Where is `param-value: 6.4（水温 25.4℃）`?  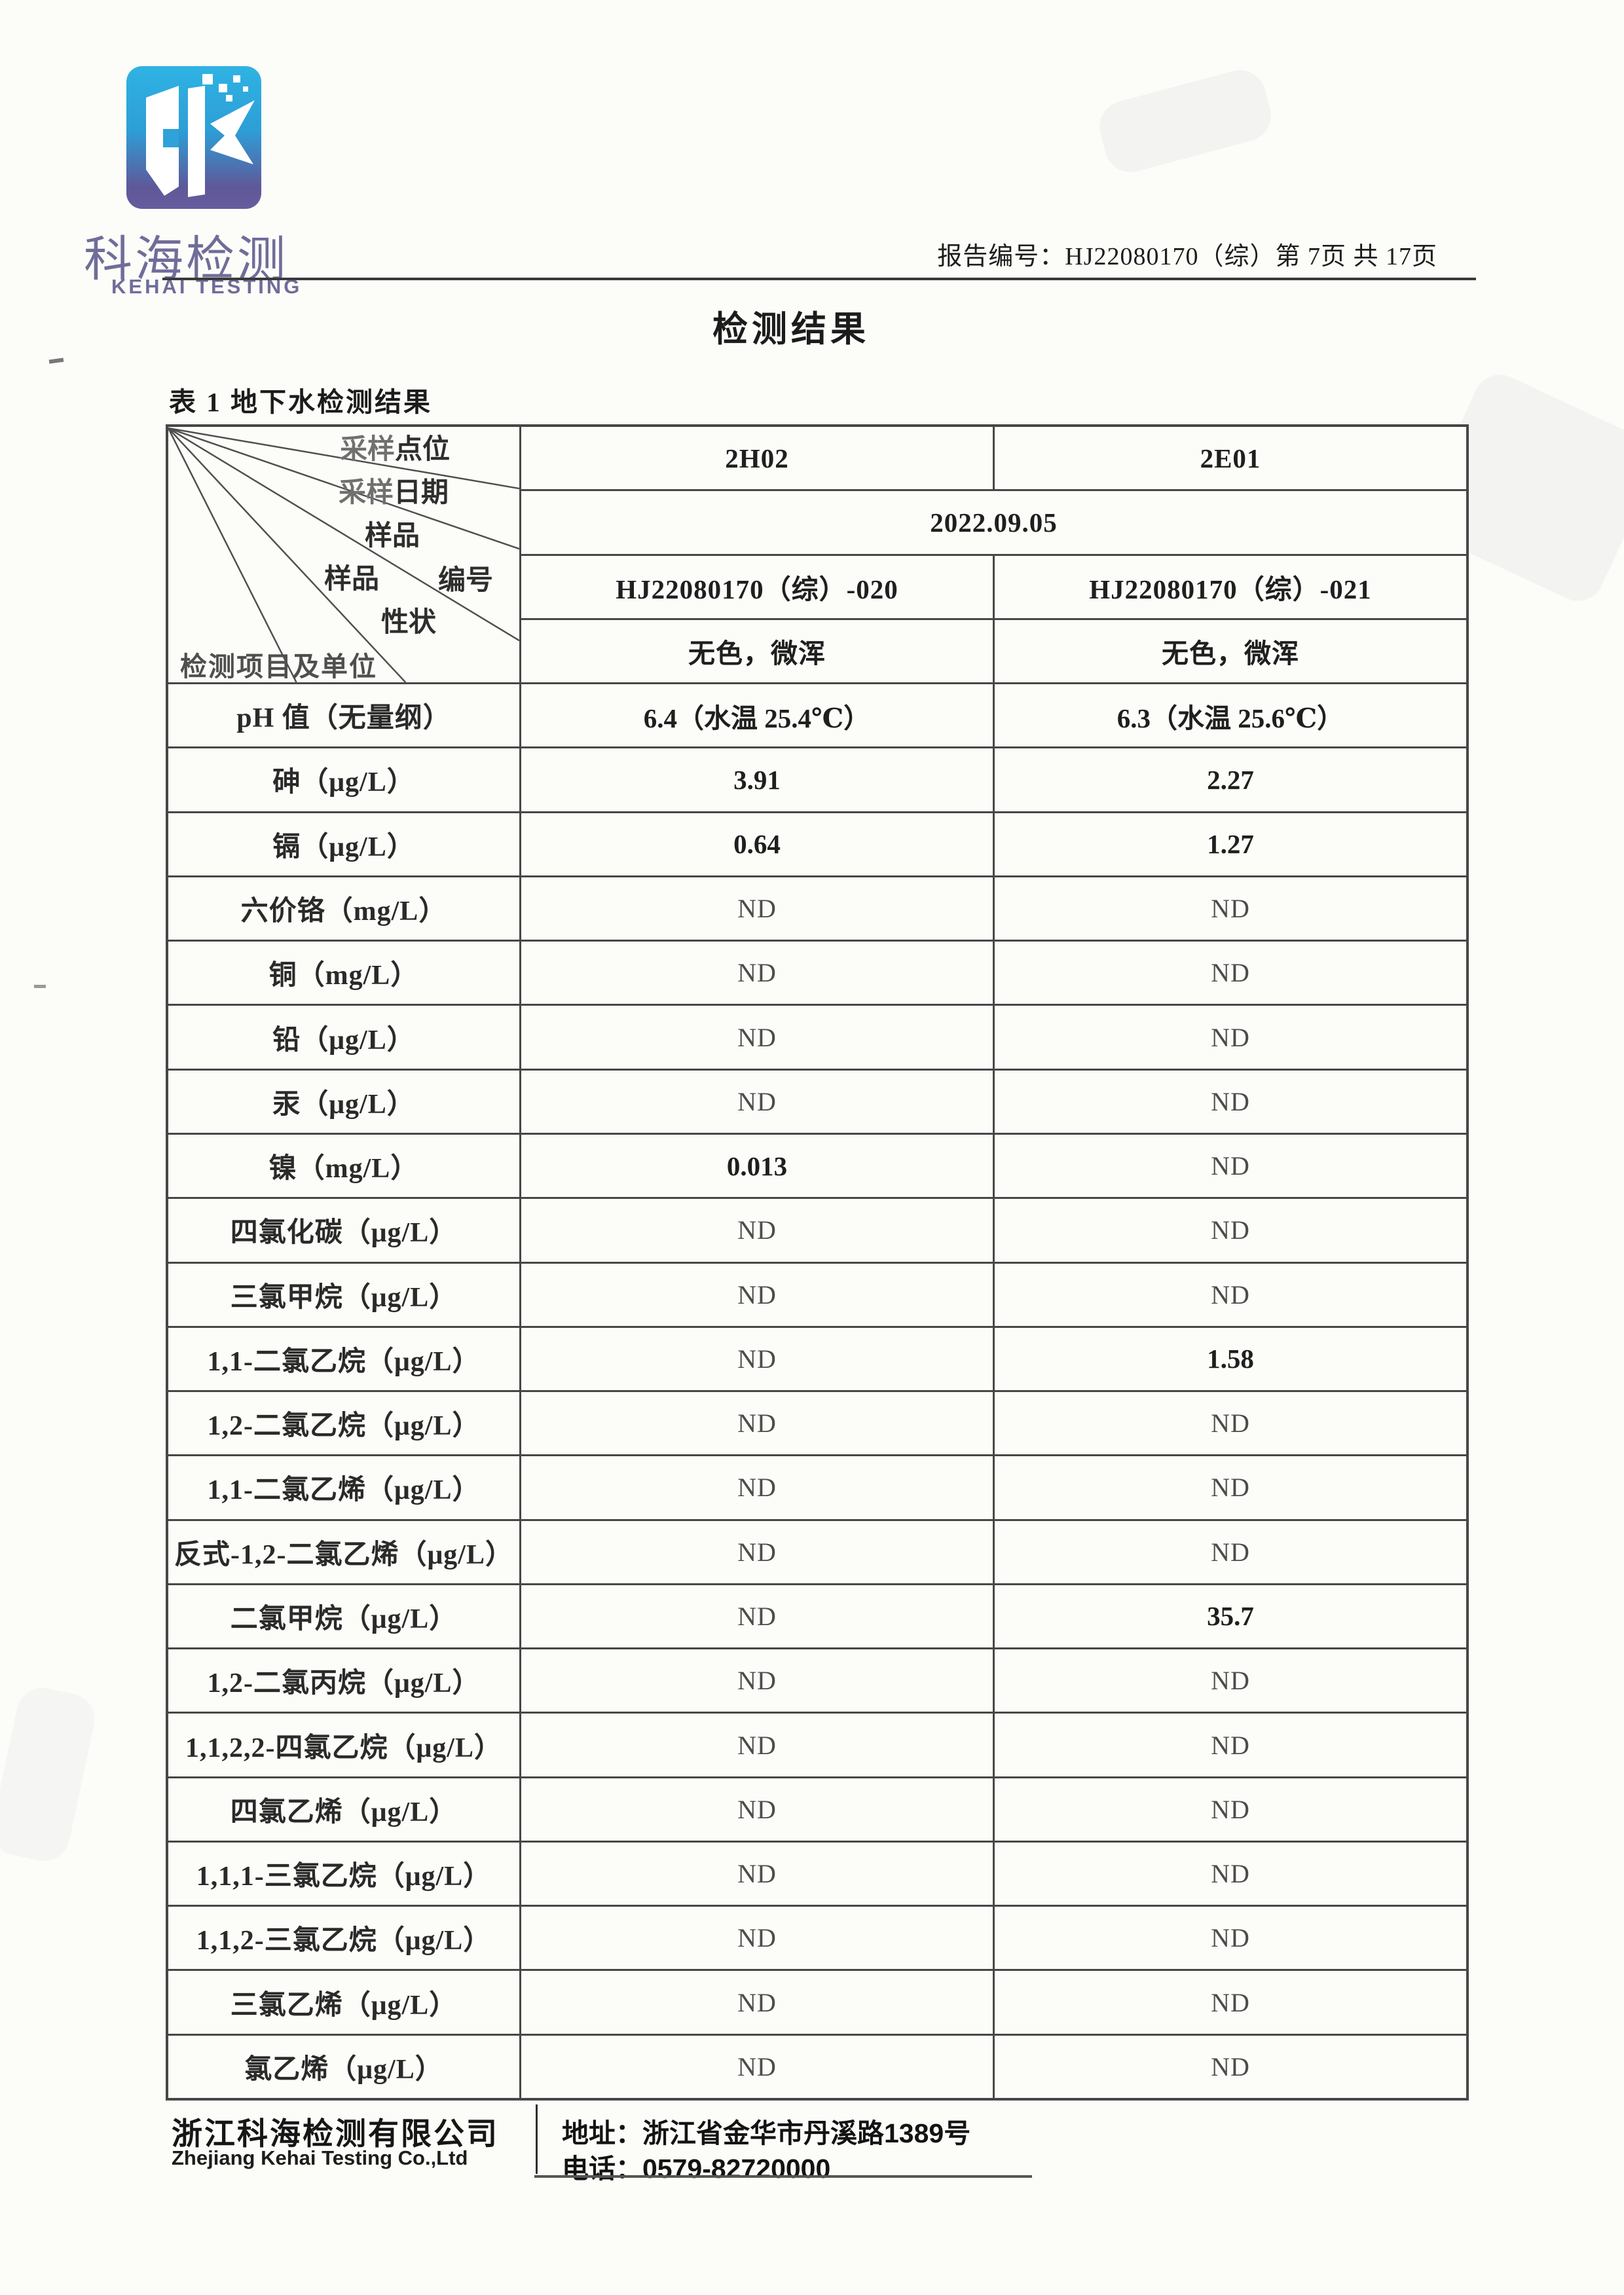
param-value: 6.4（水温 25.4℃） is located at coordinates (757, 715).